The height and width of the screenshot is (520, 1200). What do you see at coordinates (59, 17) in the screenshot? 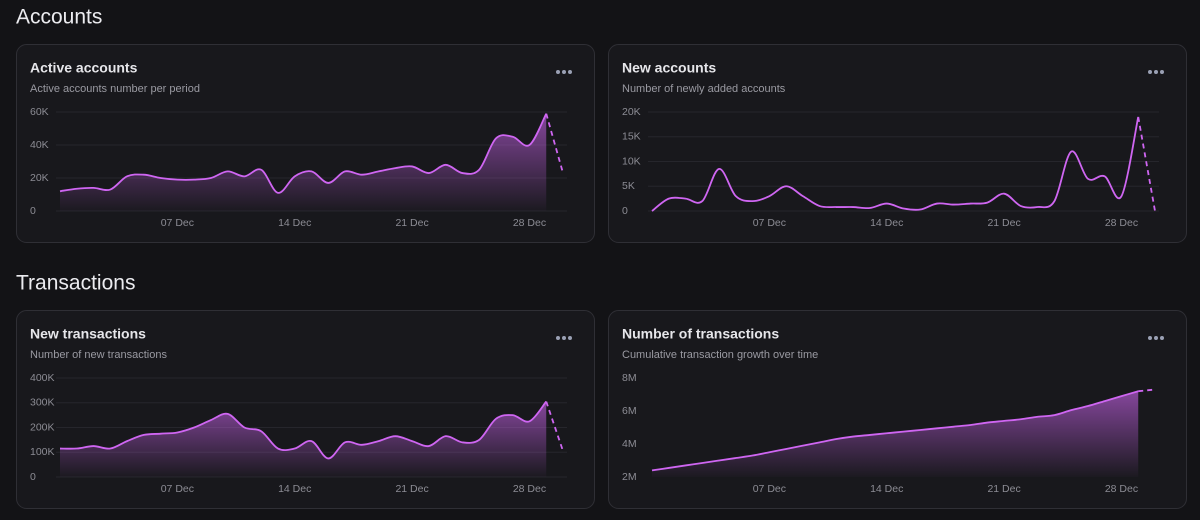
I see `section-title: Accounts` at bounding box center [59, 17].